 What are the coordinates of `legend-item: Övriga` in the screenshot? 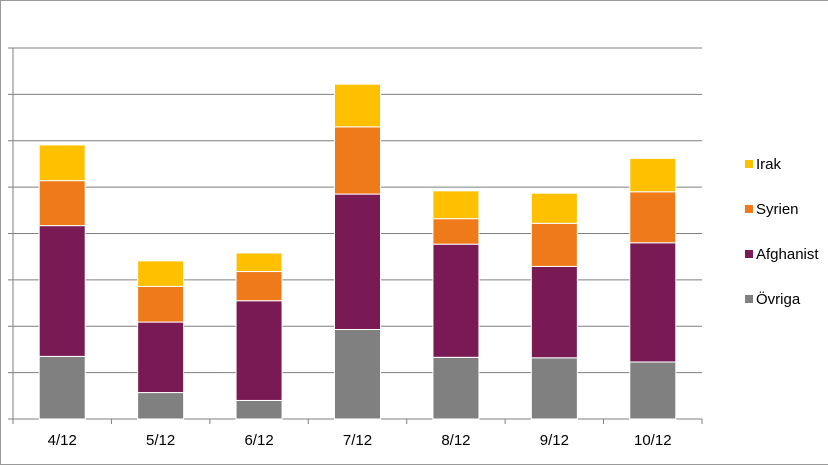 It's located at (773, 299).